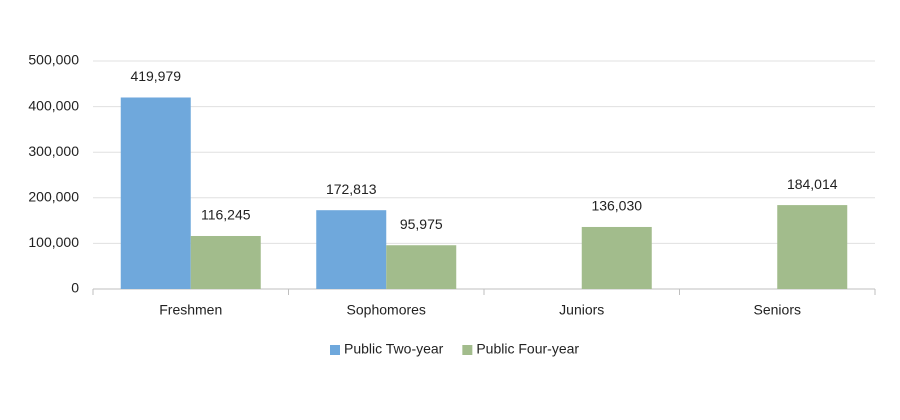 Image resolution: width=900 pixels, height=420 pixels. I want to click on x-tick-label: Freshmen, so click(190, 310).